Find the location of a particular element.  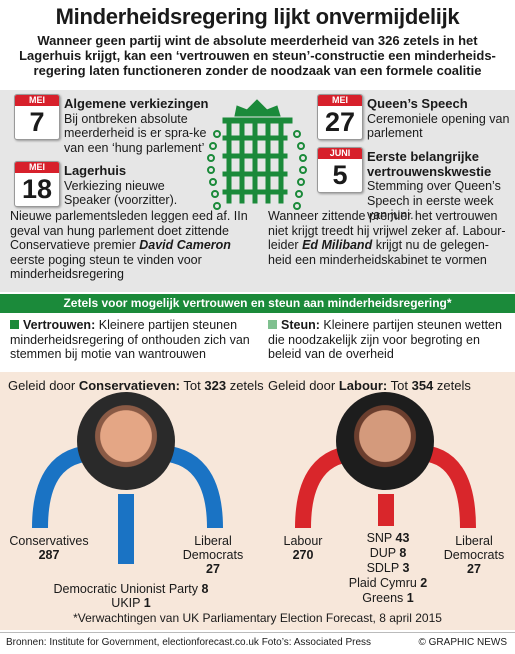

definition-title: Steun: is located at coordinates (300, 325).